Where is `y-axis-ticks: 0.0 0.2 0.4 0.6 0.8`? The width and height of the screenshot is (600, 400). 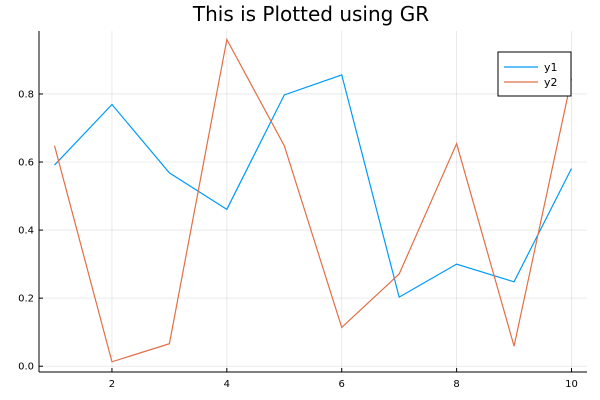 y-axis-ticks: 0.0 0.2 0.4 0.6 0.8 is located at coordinates (30, 231).